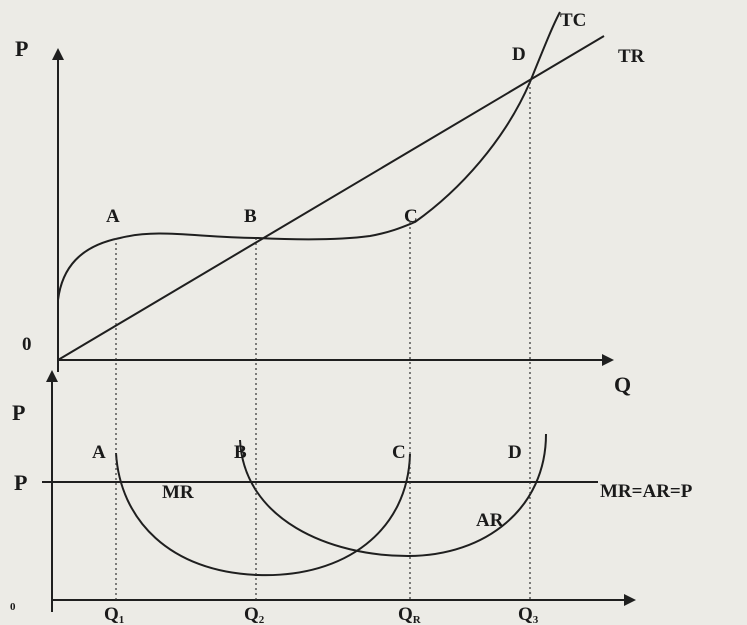 The height and width of the screenshot is (625, 747). Describe the element at coordinates (410, 614) in the screenshot. I see `qr-label: QR` at that location.